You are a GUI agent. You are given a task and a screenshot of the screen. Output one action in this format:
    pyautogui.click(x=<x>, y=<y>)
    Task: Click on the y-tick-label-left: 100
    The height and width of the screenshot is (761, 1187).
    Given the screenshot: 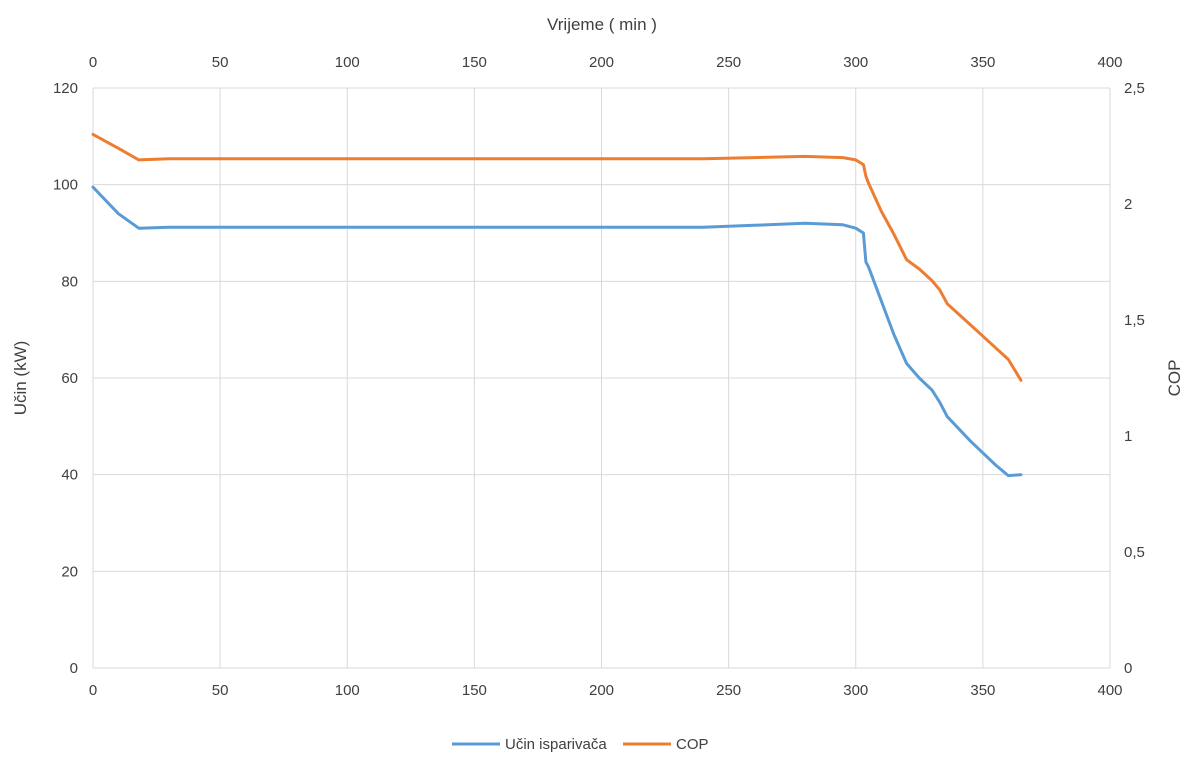 What is the action you would take?
    pyautogui.click(x=65, y=185)
    